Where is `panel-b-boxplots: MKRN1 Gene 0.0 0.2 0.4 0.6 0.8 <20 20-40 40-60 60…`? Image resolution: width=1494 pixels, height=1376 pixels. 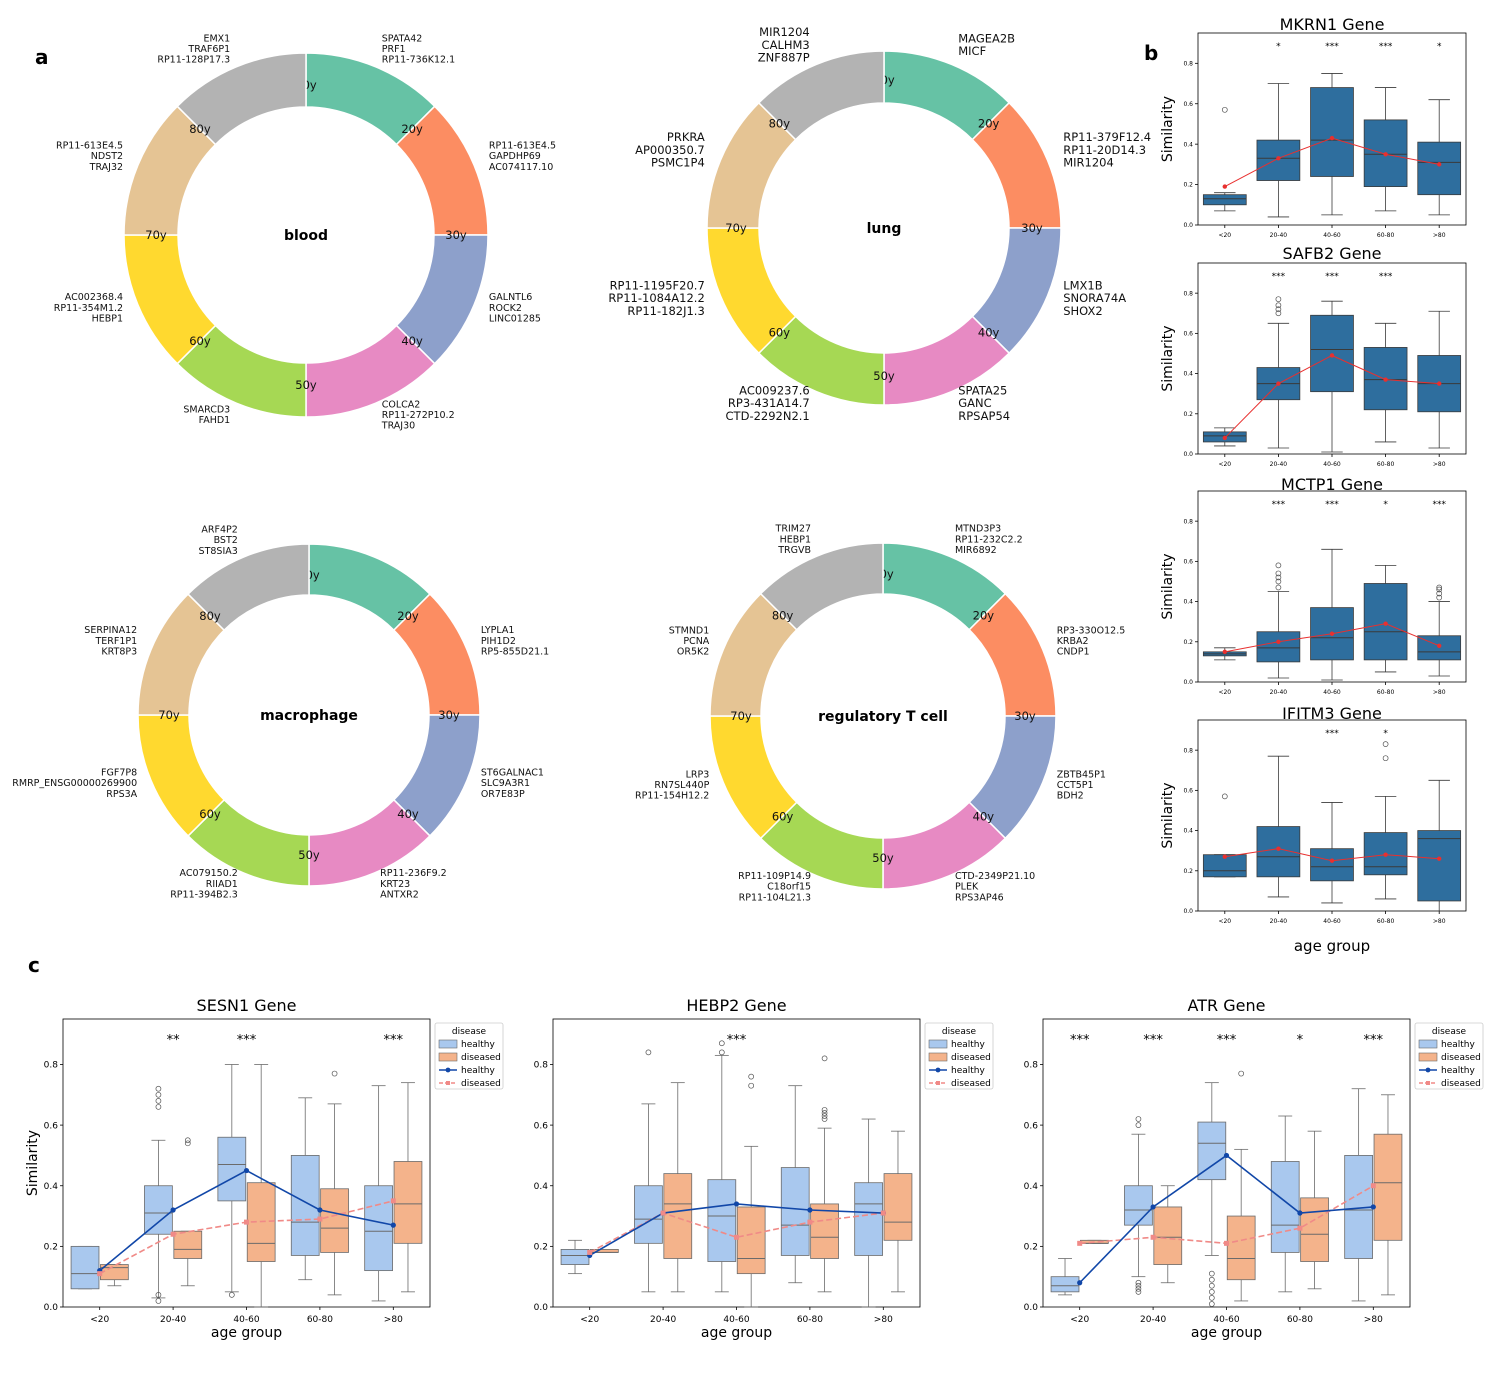 panel-b-boxplots: MKRN1 Gene 0.0 0.2 0.4 0.6 0.8 <20 20-40 40-60 60… is located at coordinates (1313, 485).